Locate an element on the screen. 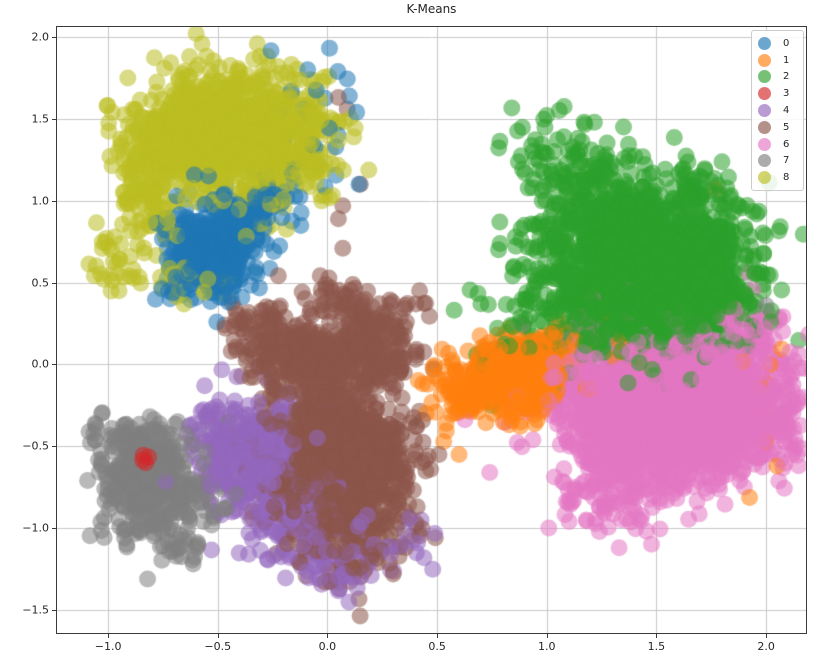 This screenshot has width=832, height=665. y-tick-label: −1.0 is located at coordinates (35, 528).